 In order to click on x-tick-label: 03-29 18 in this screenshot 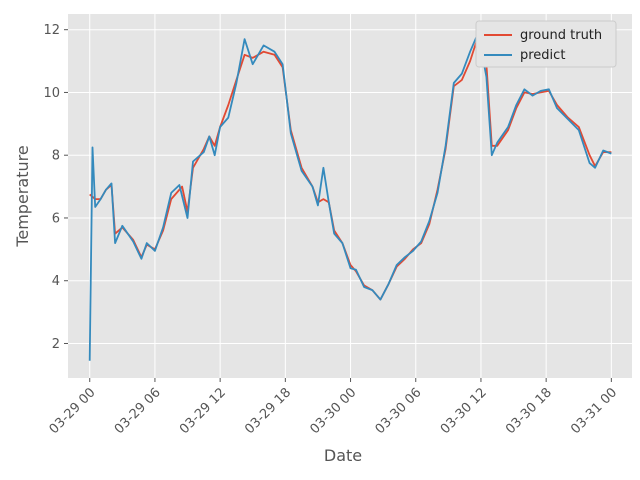, I will do `click(268, 411)`.